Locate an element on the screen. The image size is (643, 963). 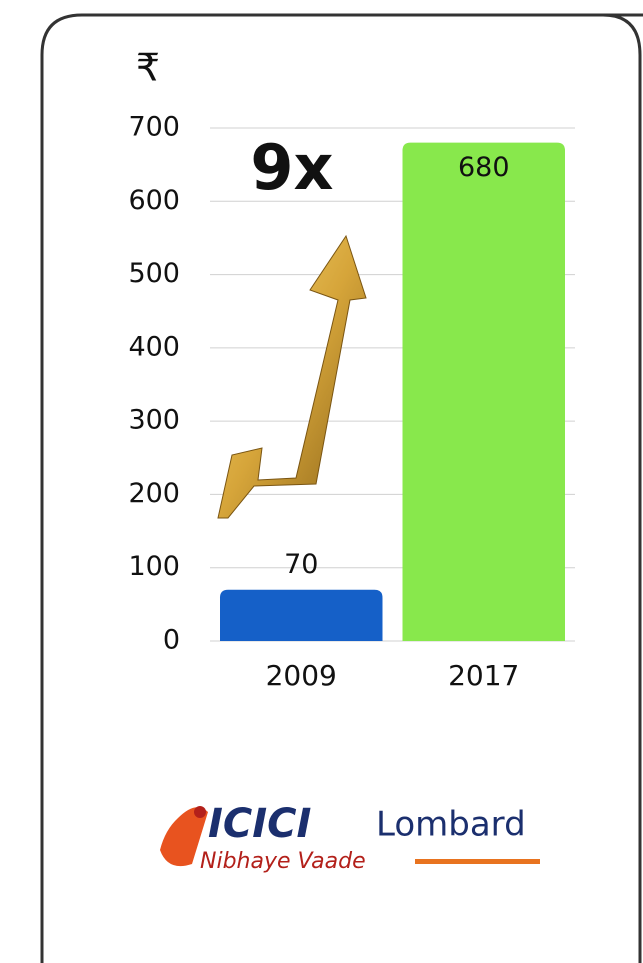
growth-arrow is located at coordinates (292, 376).